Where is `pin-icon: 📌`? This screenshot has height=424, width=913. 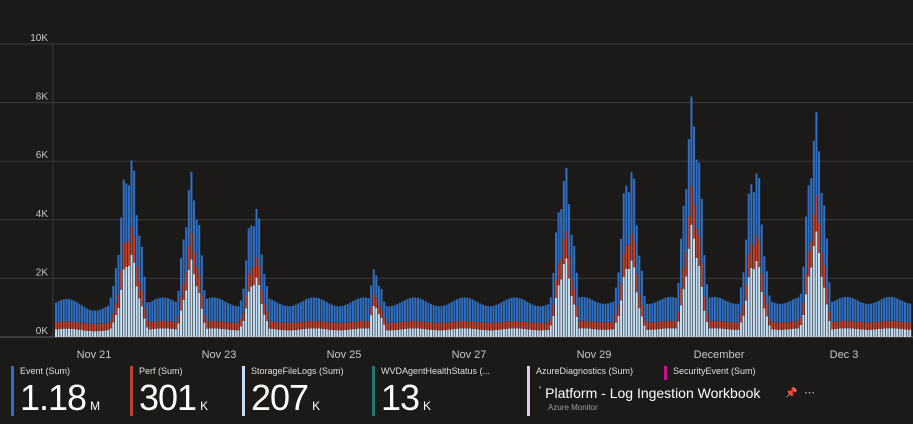 pin-icon: 📌 is located at coordinates (791, 393).